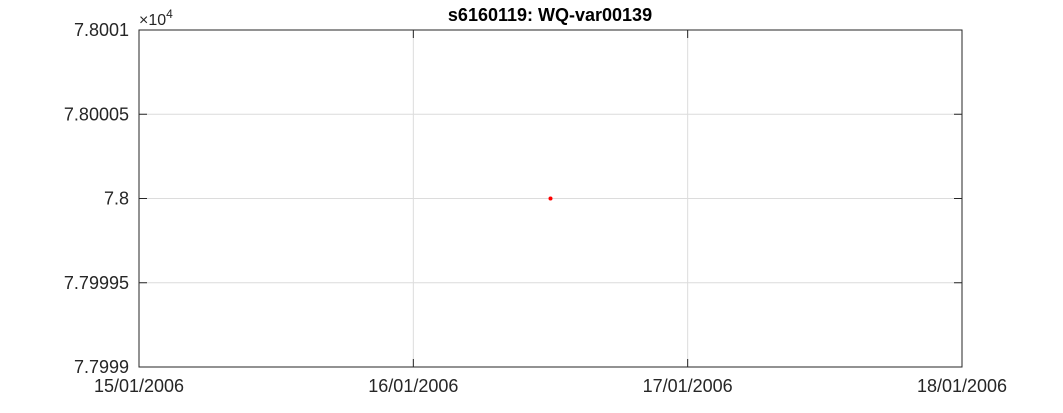 Image resolution: width=1063 pixels, height=413 pixels. What do you see at coordinates (550, 386) in the screenshot?
I see `x-tick-labels: 15/01/2006 16/01/2006 17/01/2006 18/01/2006` at bounding box center [550, 386].